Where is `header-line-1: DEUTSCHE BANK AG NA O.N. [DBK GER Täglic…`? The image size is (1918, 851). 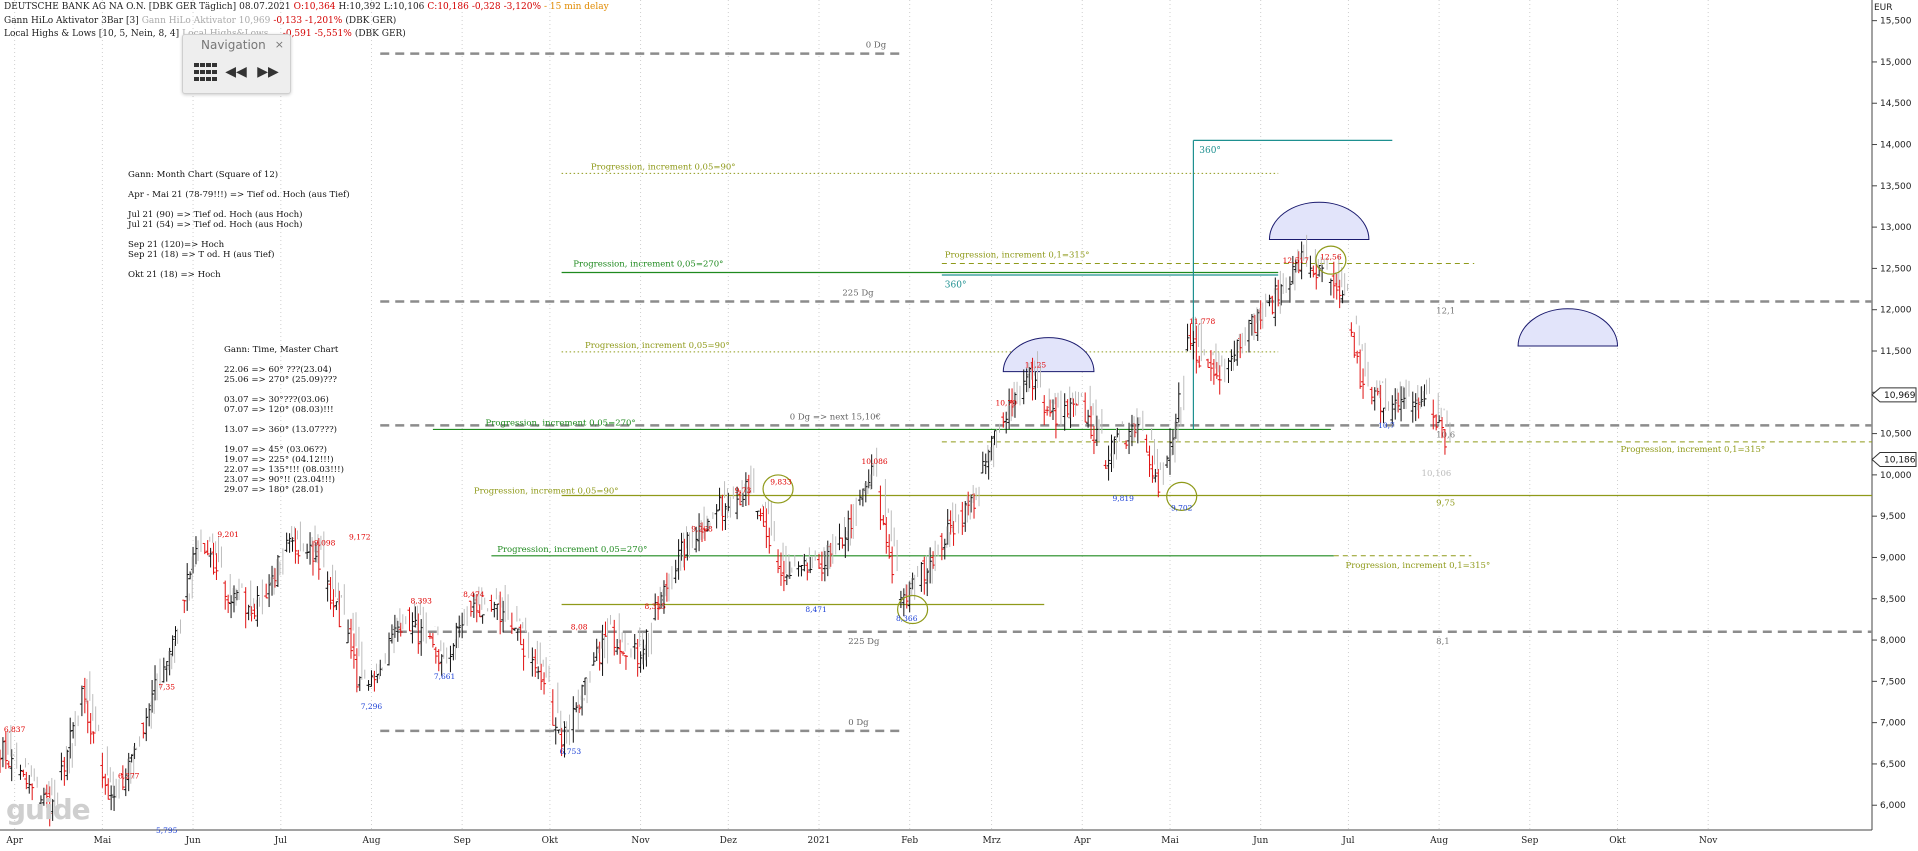 header-line-1: DEUTSCHE BANK AG NA O.N. [DBK GER Täglic… is located at coordinates (308, 7).